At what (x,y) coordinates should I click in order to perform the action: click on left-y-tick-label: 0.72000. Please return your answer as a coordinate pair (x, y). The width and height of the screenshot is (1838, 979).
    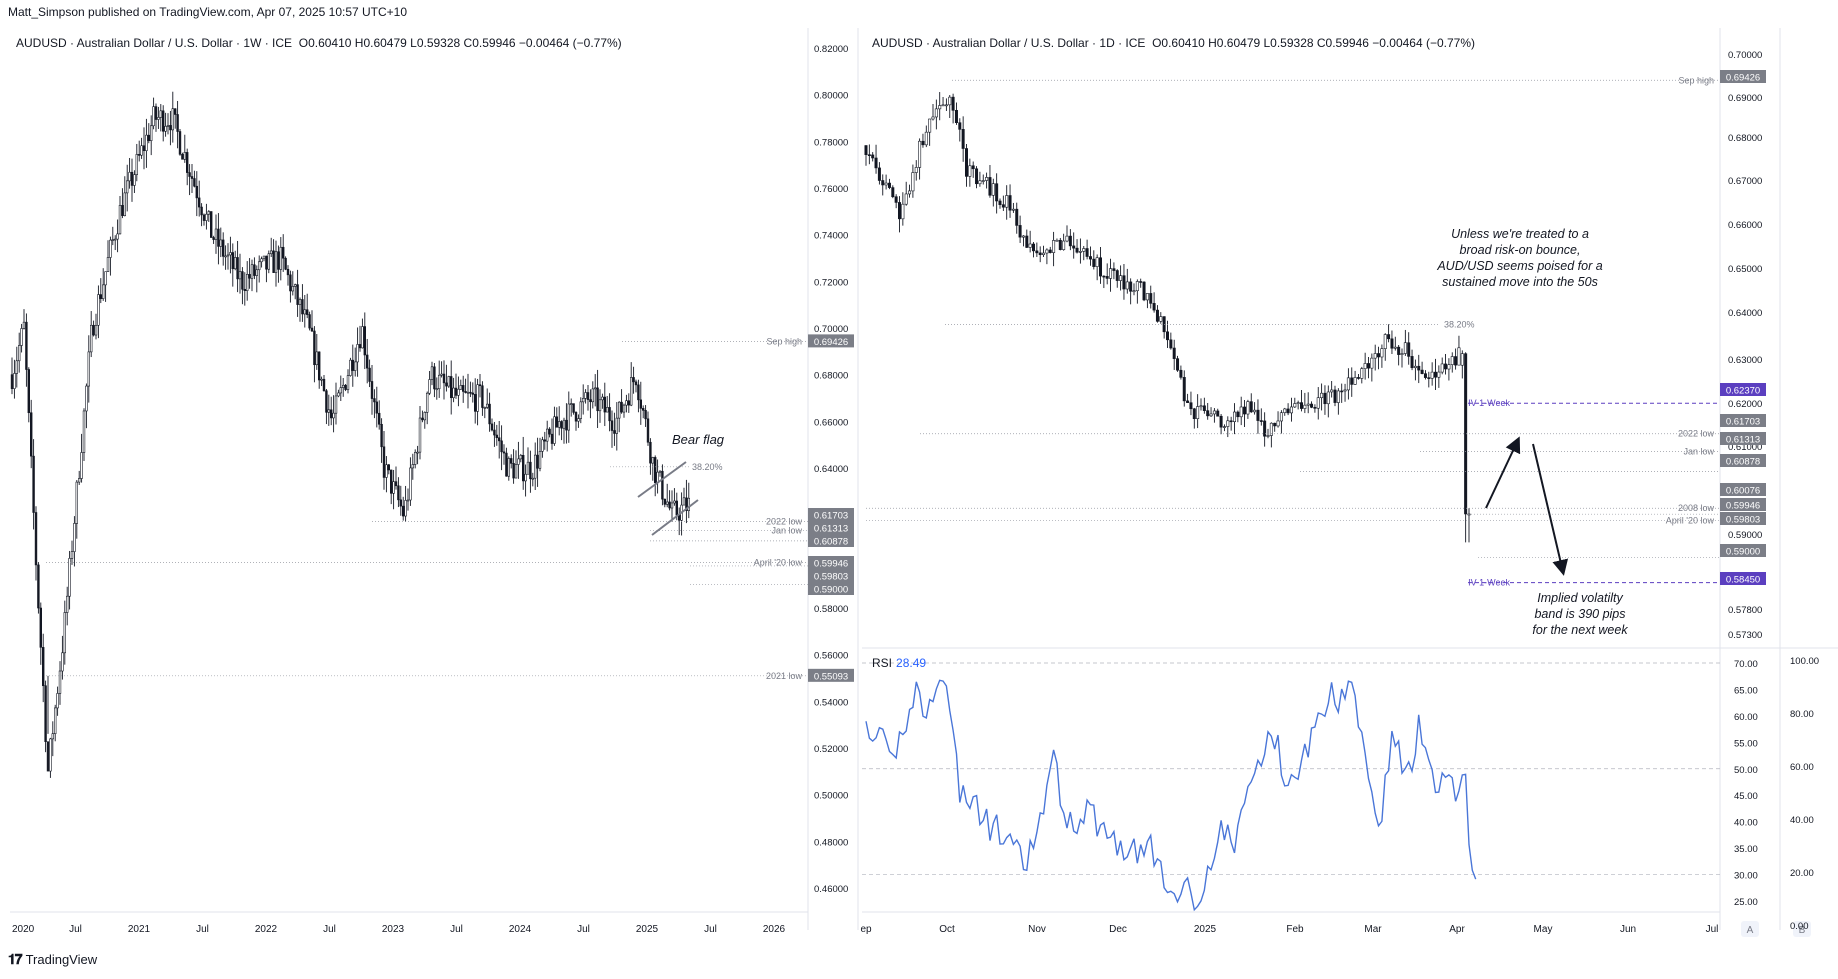
    Looking at the image, I should click on (831, 282).